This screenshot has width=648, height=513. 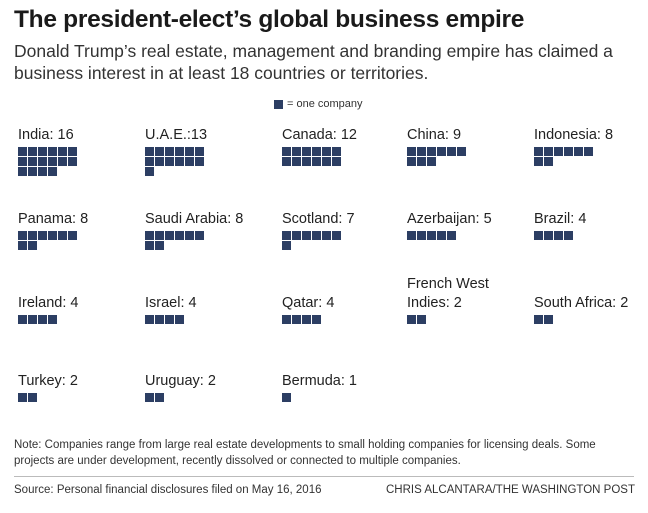 What do you see at coordinates (80, 309) in the screenshot?
I see `country-item: Ireland: 4` at bounding box center [80, 309].